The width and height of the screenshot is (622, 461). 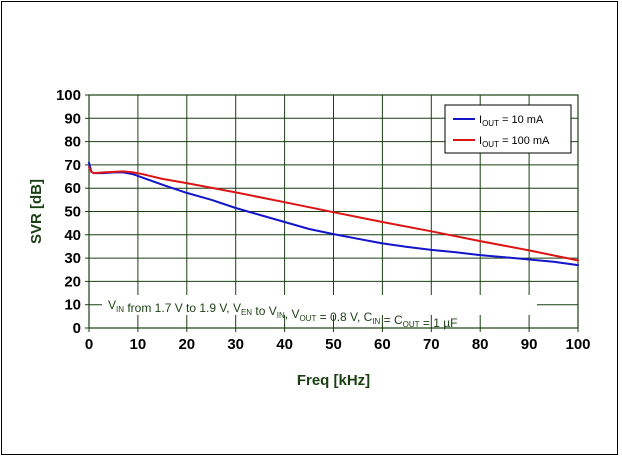 What do you see at coordinates (431, 344) in the screenshot?
I see `x-tick-label: 70` at bounding box center [431, 344].